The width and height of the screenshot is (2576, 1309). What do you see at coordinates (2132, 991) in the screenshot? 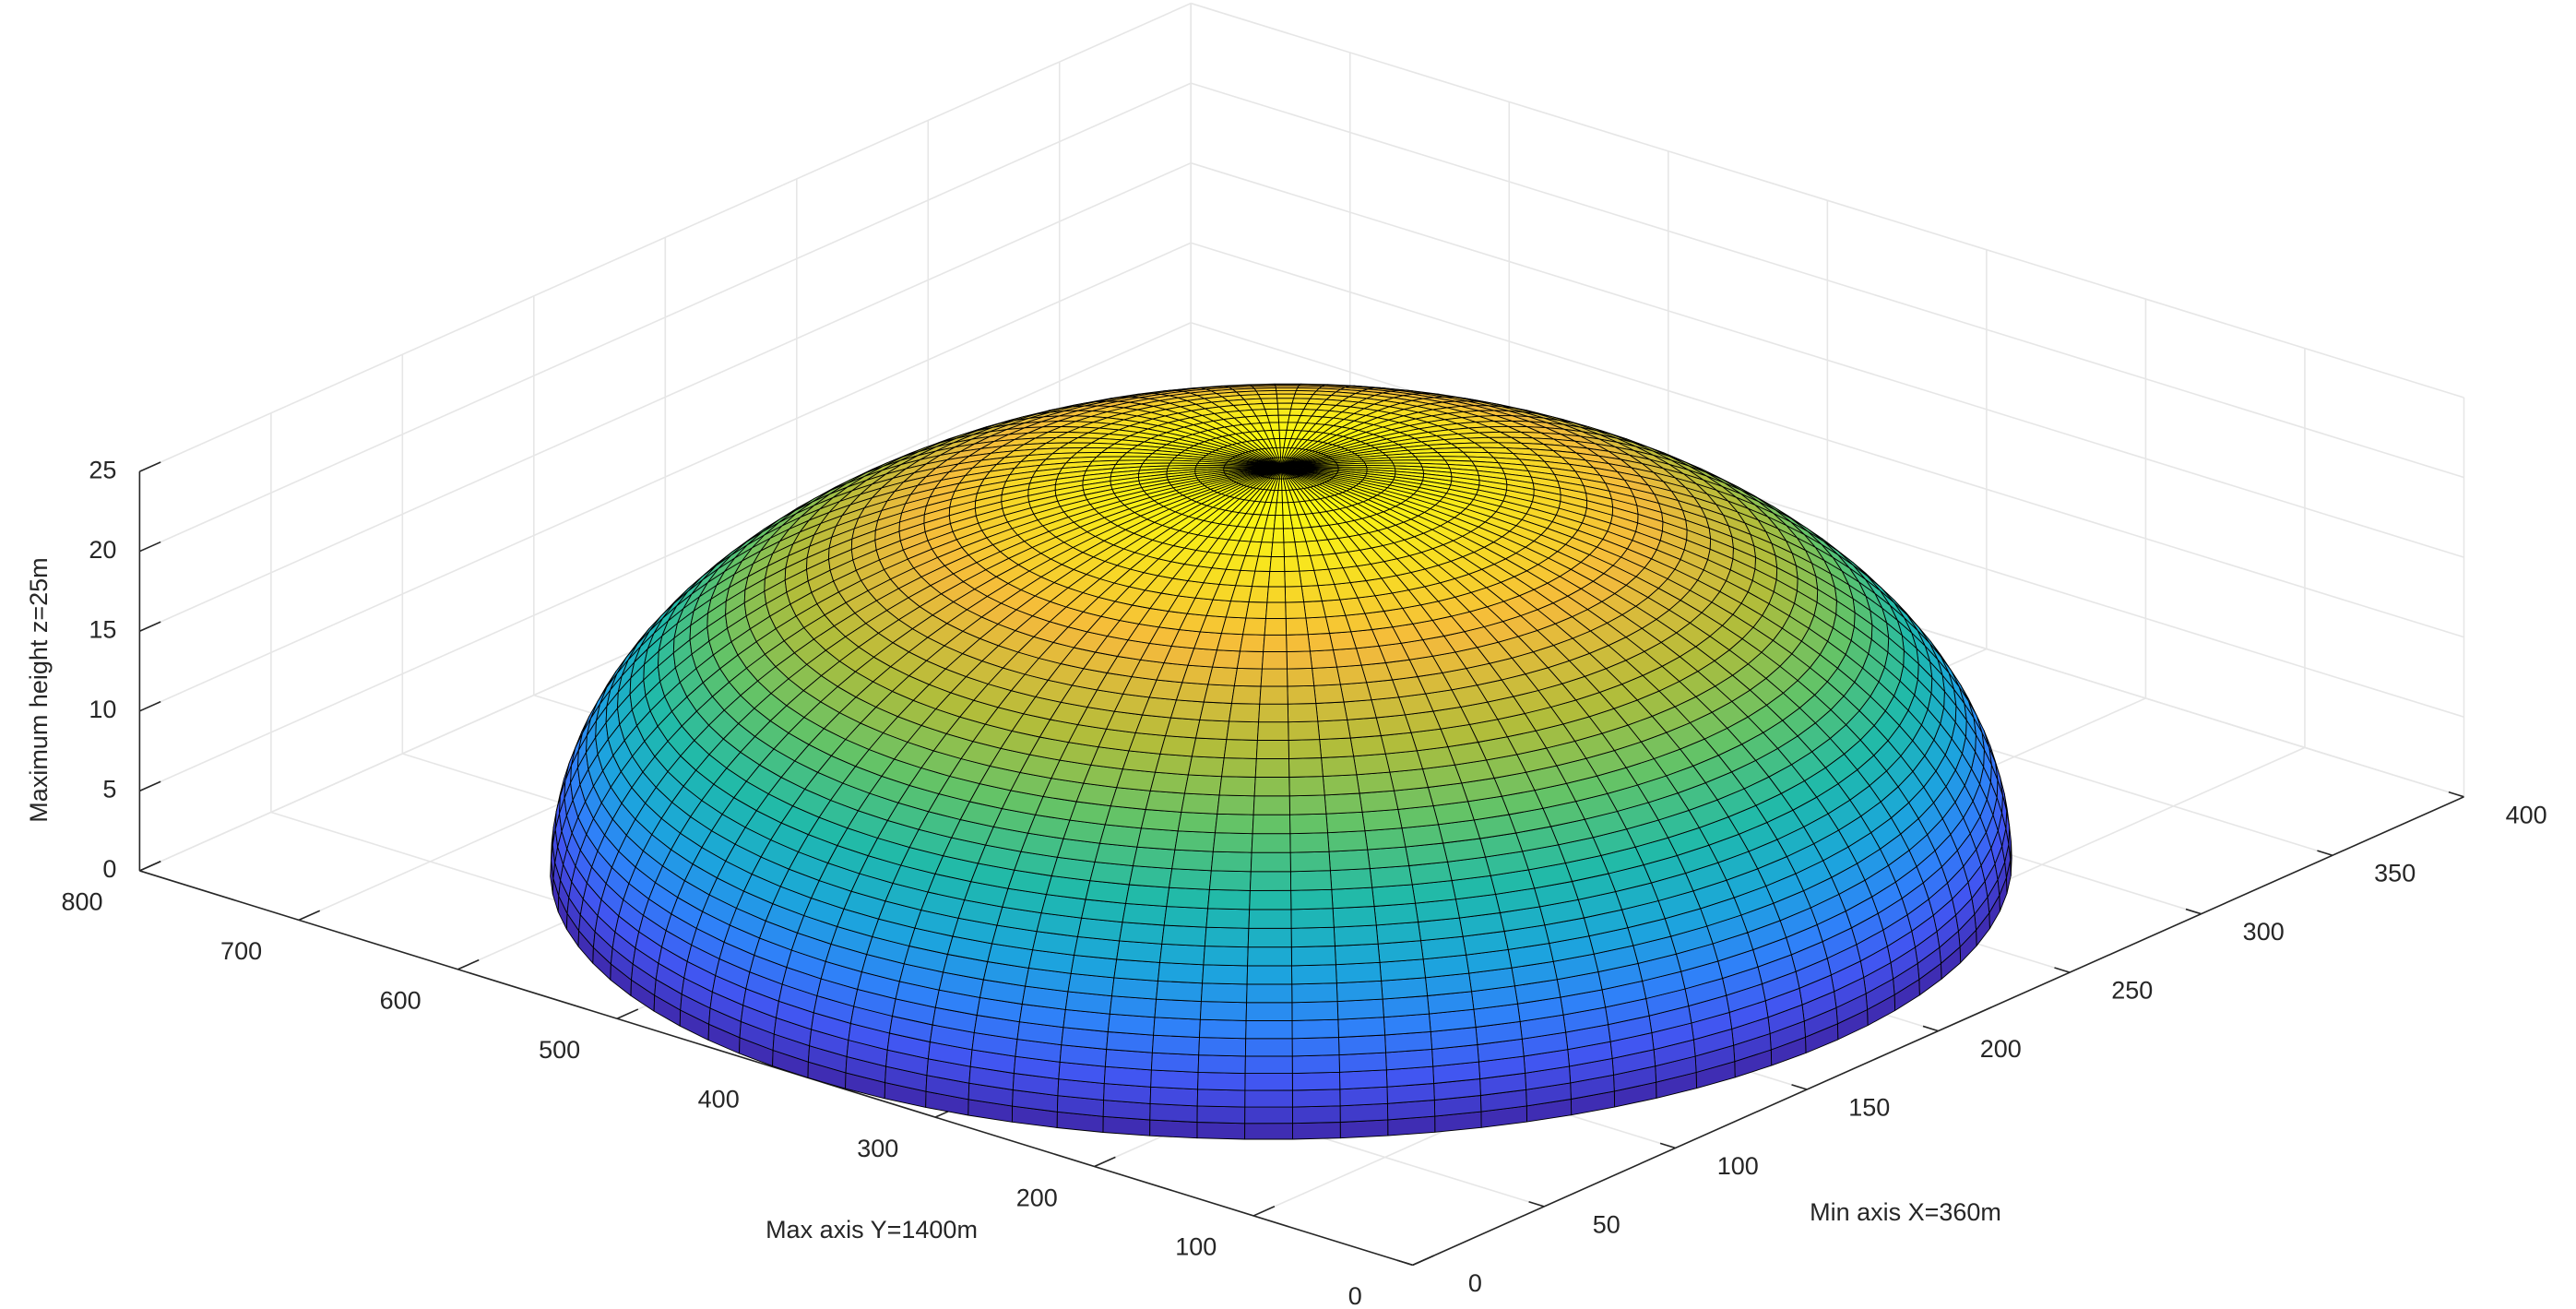
I see `x-tick-label: 250` at bounding box center [2132, 991].